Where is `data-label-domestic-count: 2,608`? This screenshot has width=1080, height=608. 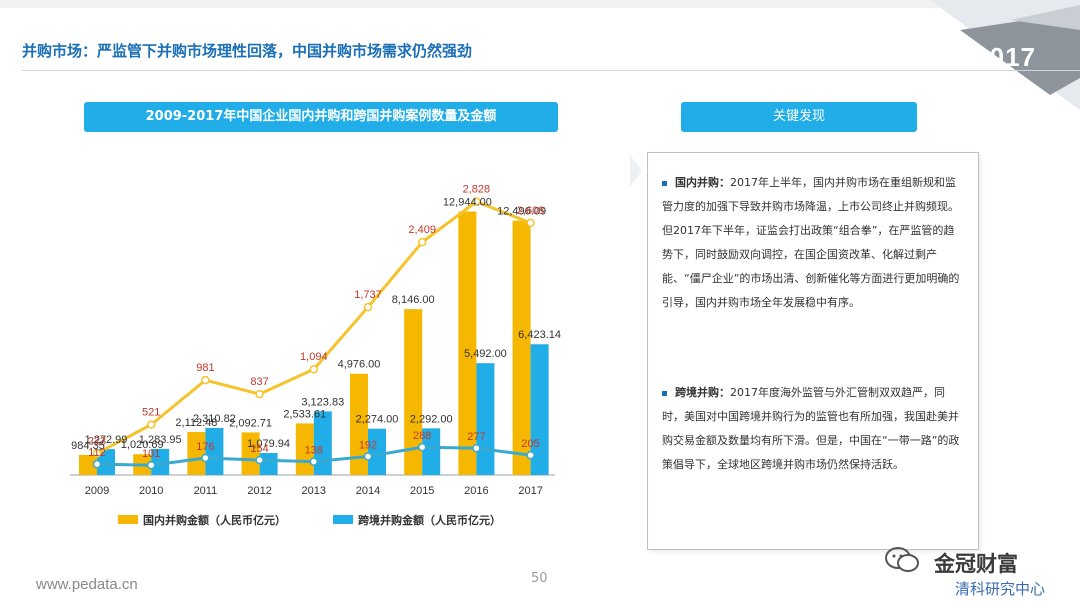 data-label-domestic-count: 2,608 is located at coordinates (531, 211).